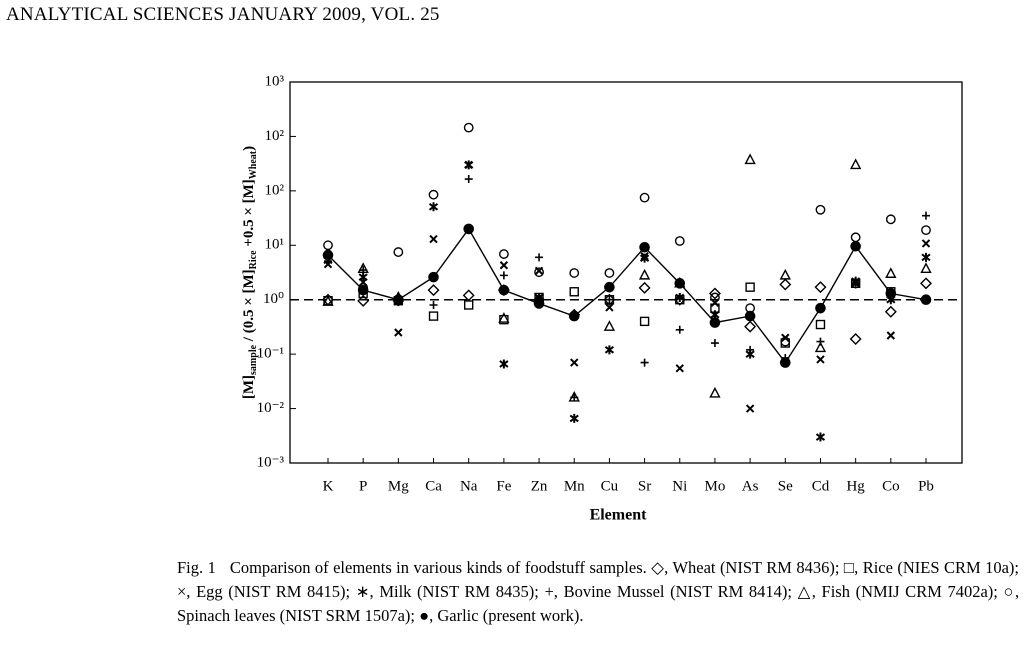  What do you see at coordinates (249, 307) in the screenshot?
I see `y-axis-label-part: / (0.5 × [M]` at bounding box center [249, 307].